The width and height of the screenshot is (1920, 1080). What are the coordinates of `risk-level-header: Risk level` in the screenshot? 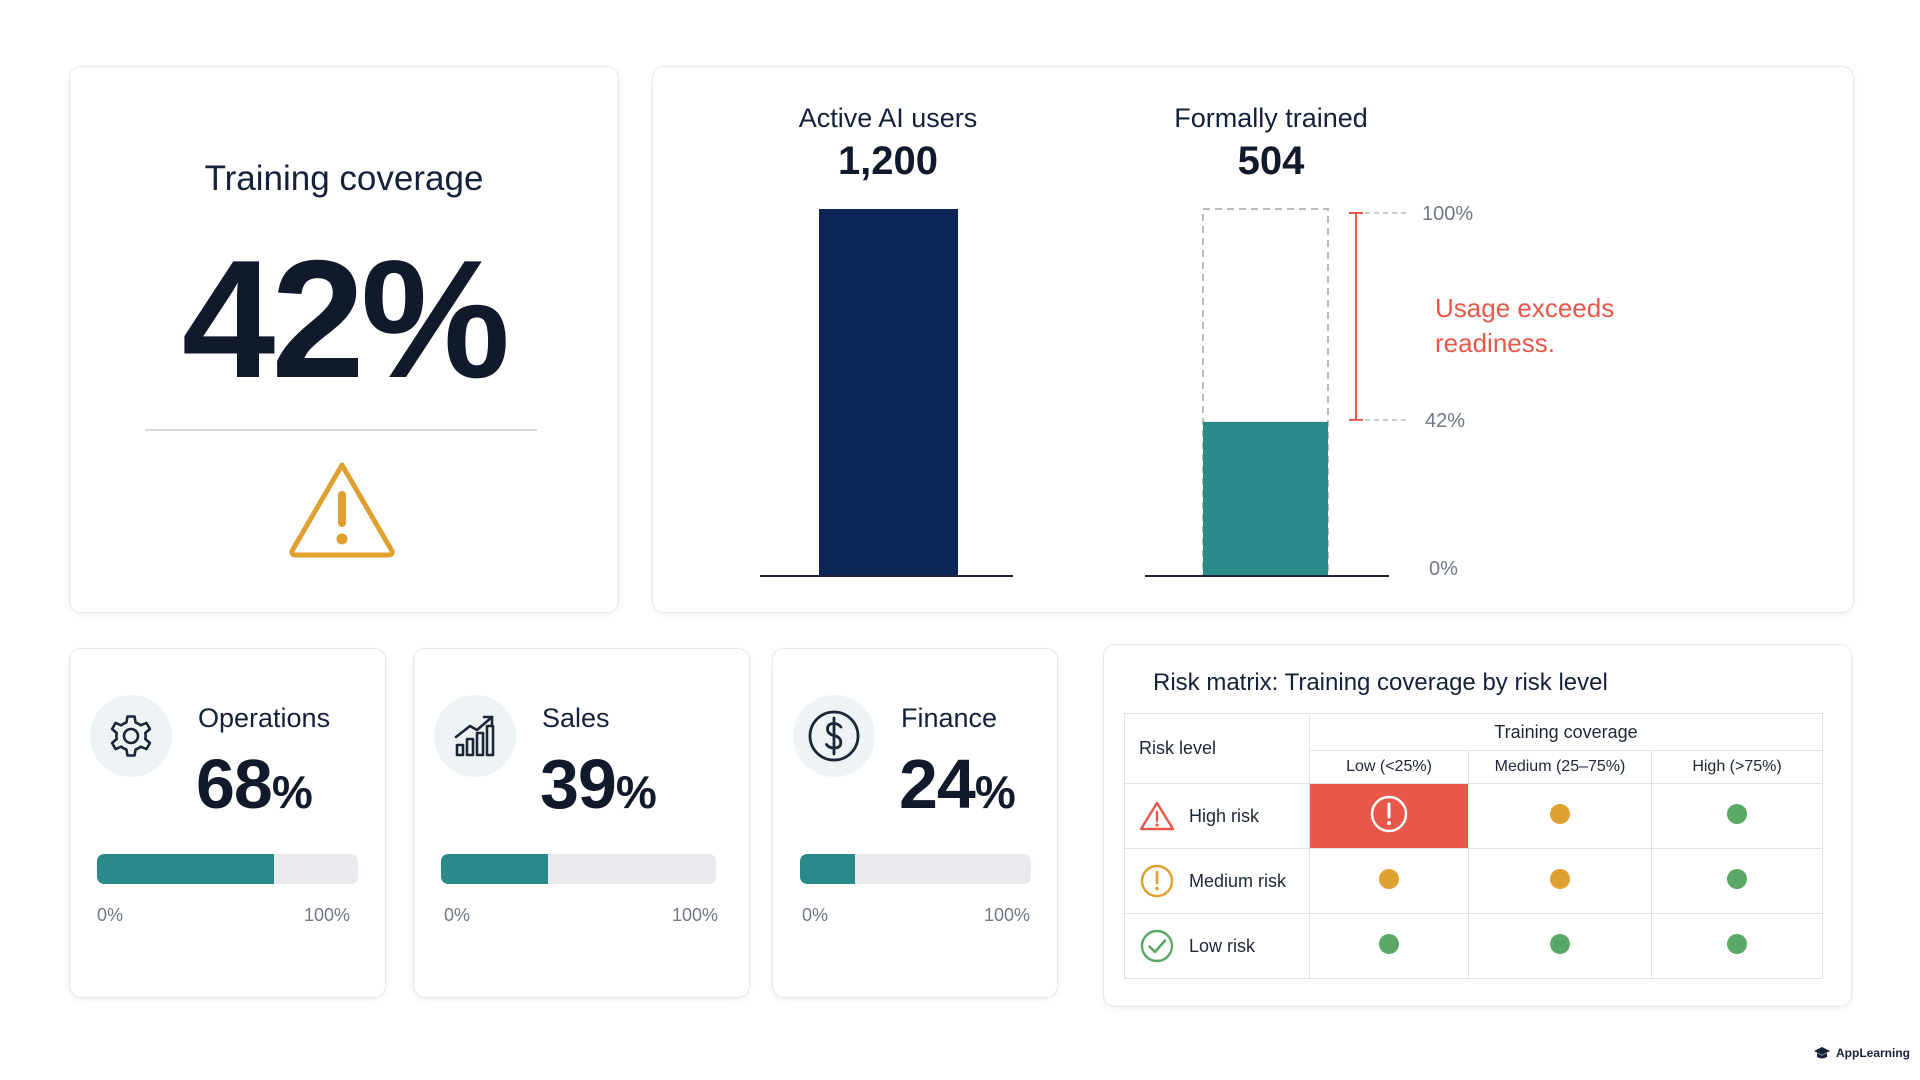 It's located at (1217, 748).